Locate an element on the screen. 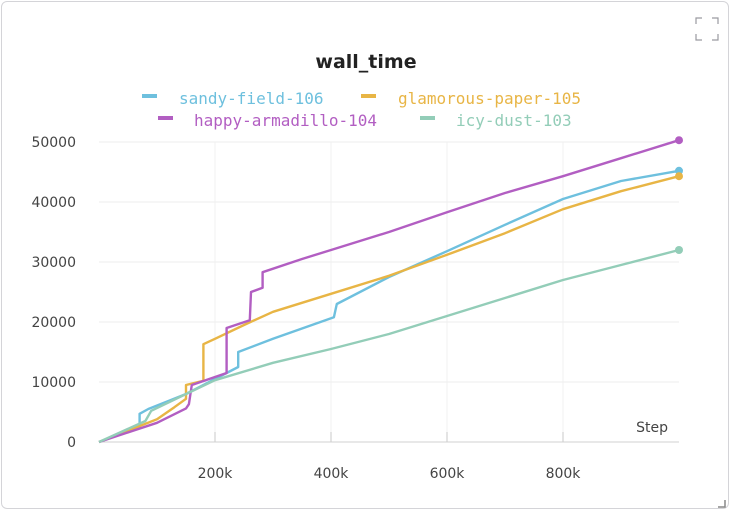 This screenshot has height=512, width=732. chart-title: wall_time is located at coordinates (365, 62).